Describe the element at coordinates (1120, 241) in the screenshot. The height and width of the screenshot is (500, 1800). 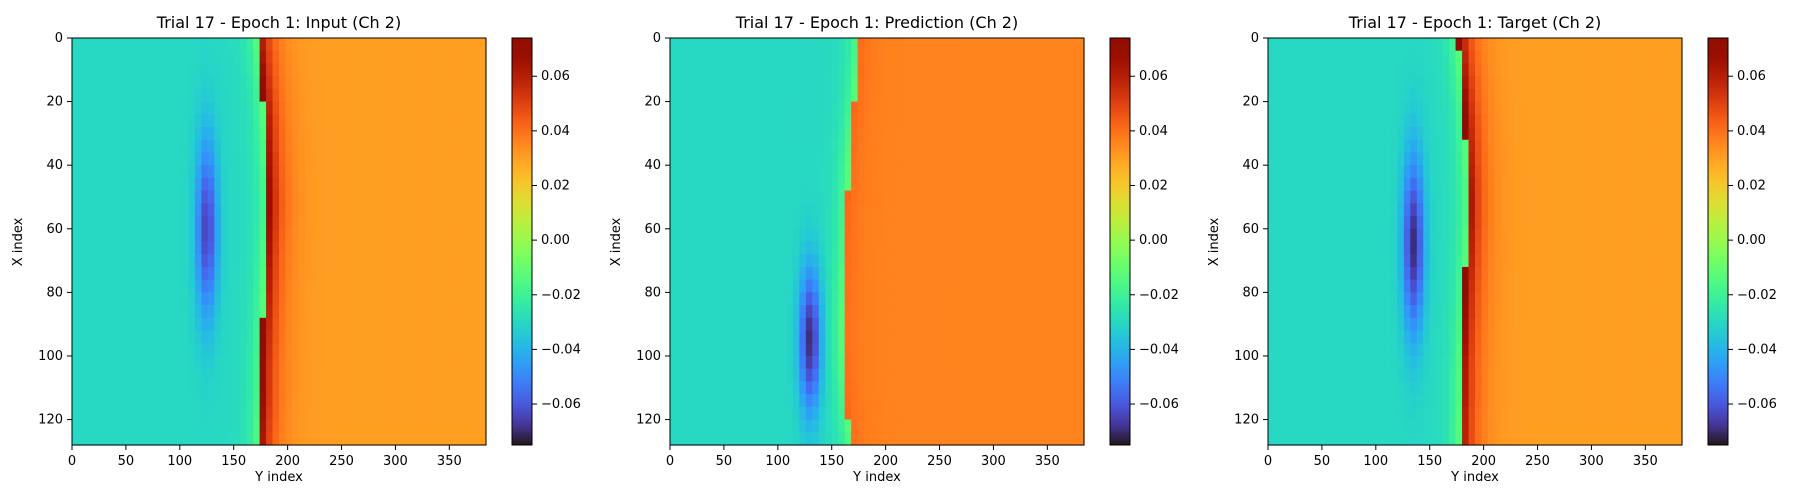
I see `colorbar-gradient` at that location.